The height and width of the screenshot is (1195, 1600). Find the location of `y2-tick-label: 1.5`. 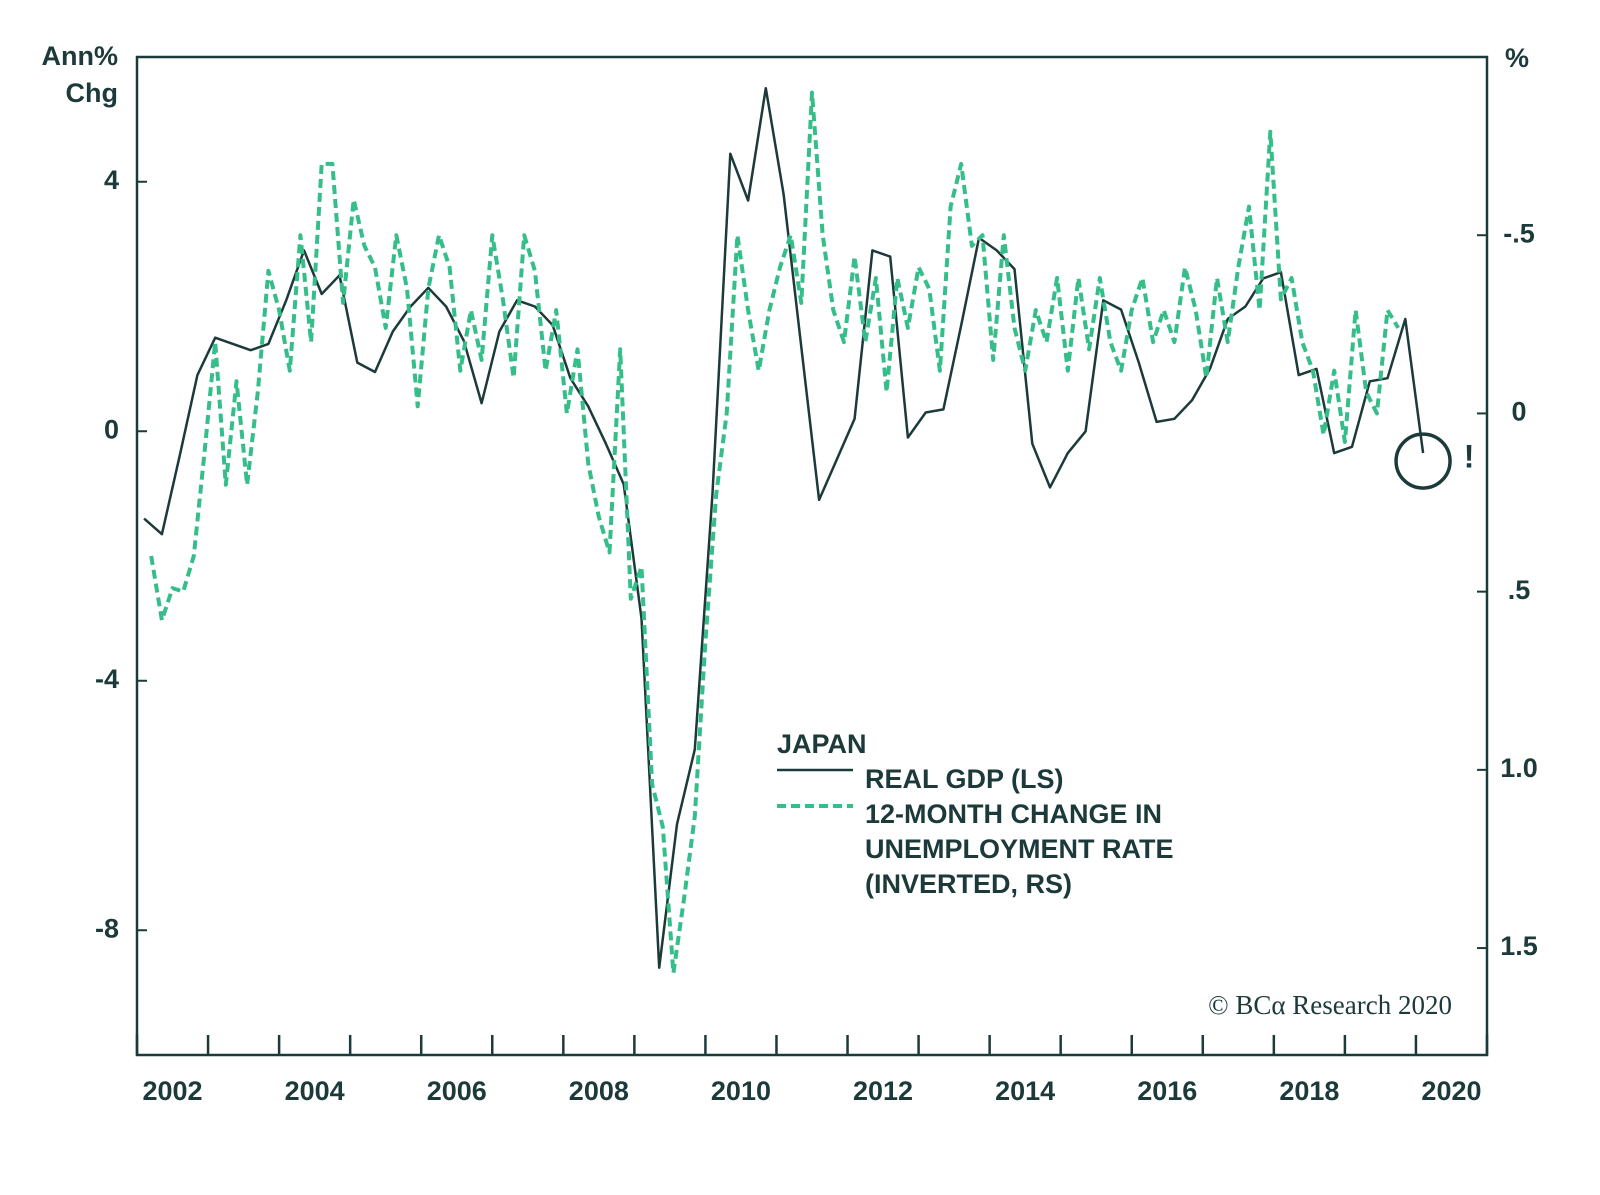

y2-tick-label: 1.5 is located at coordinates (1519, 946).